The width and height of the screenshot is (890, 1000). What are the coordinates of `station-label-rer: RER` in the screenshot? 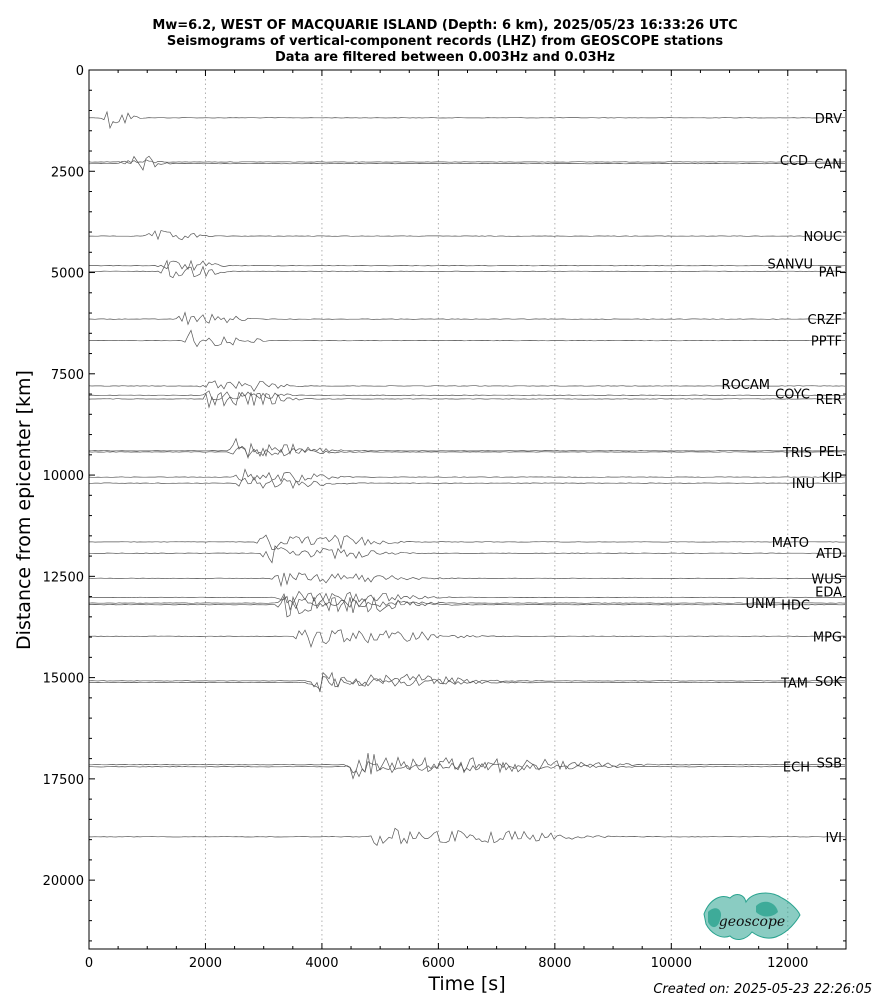 It's located at (829, 400).